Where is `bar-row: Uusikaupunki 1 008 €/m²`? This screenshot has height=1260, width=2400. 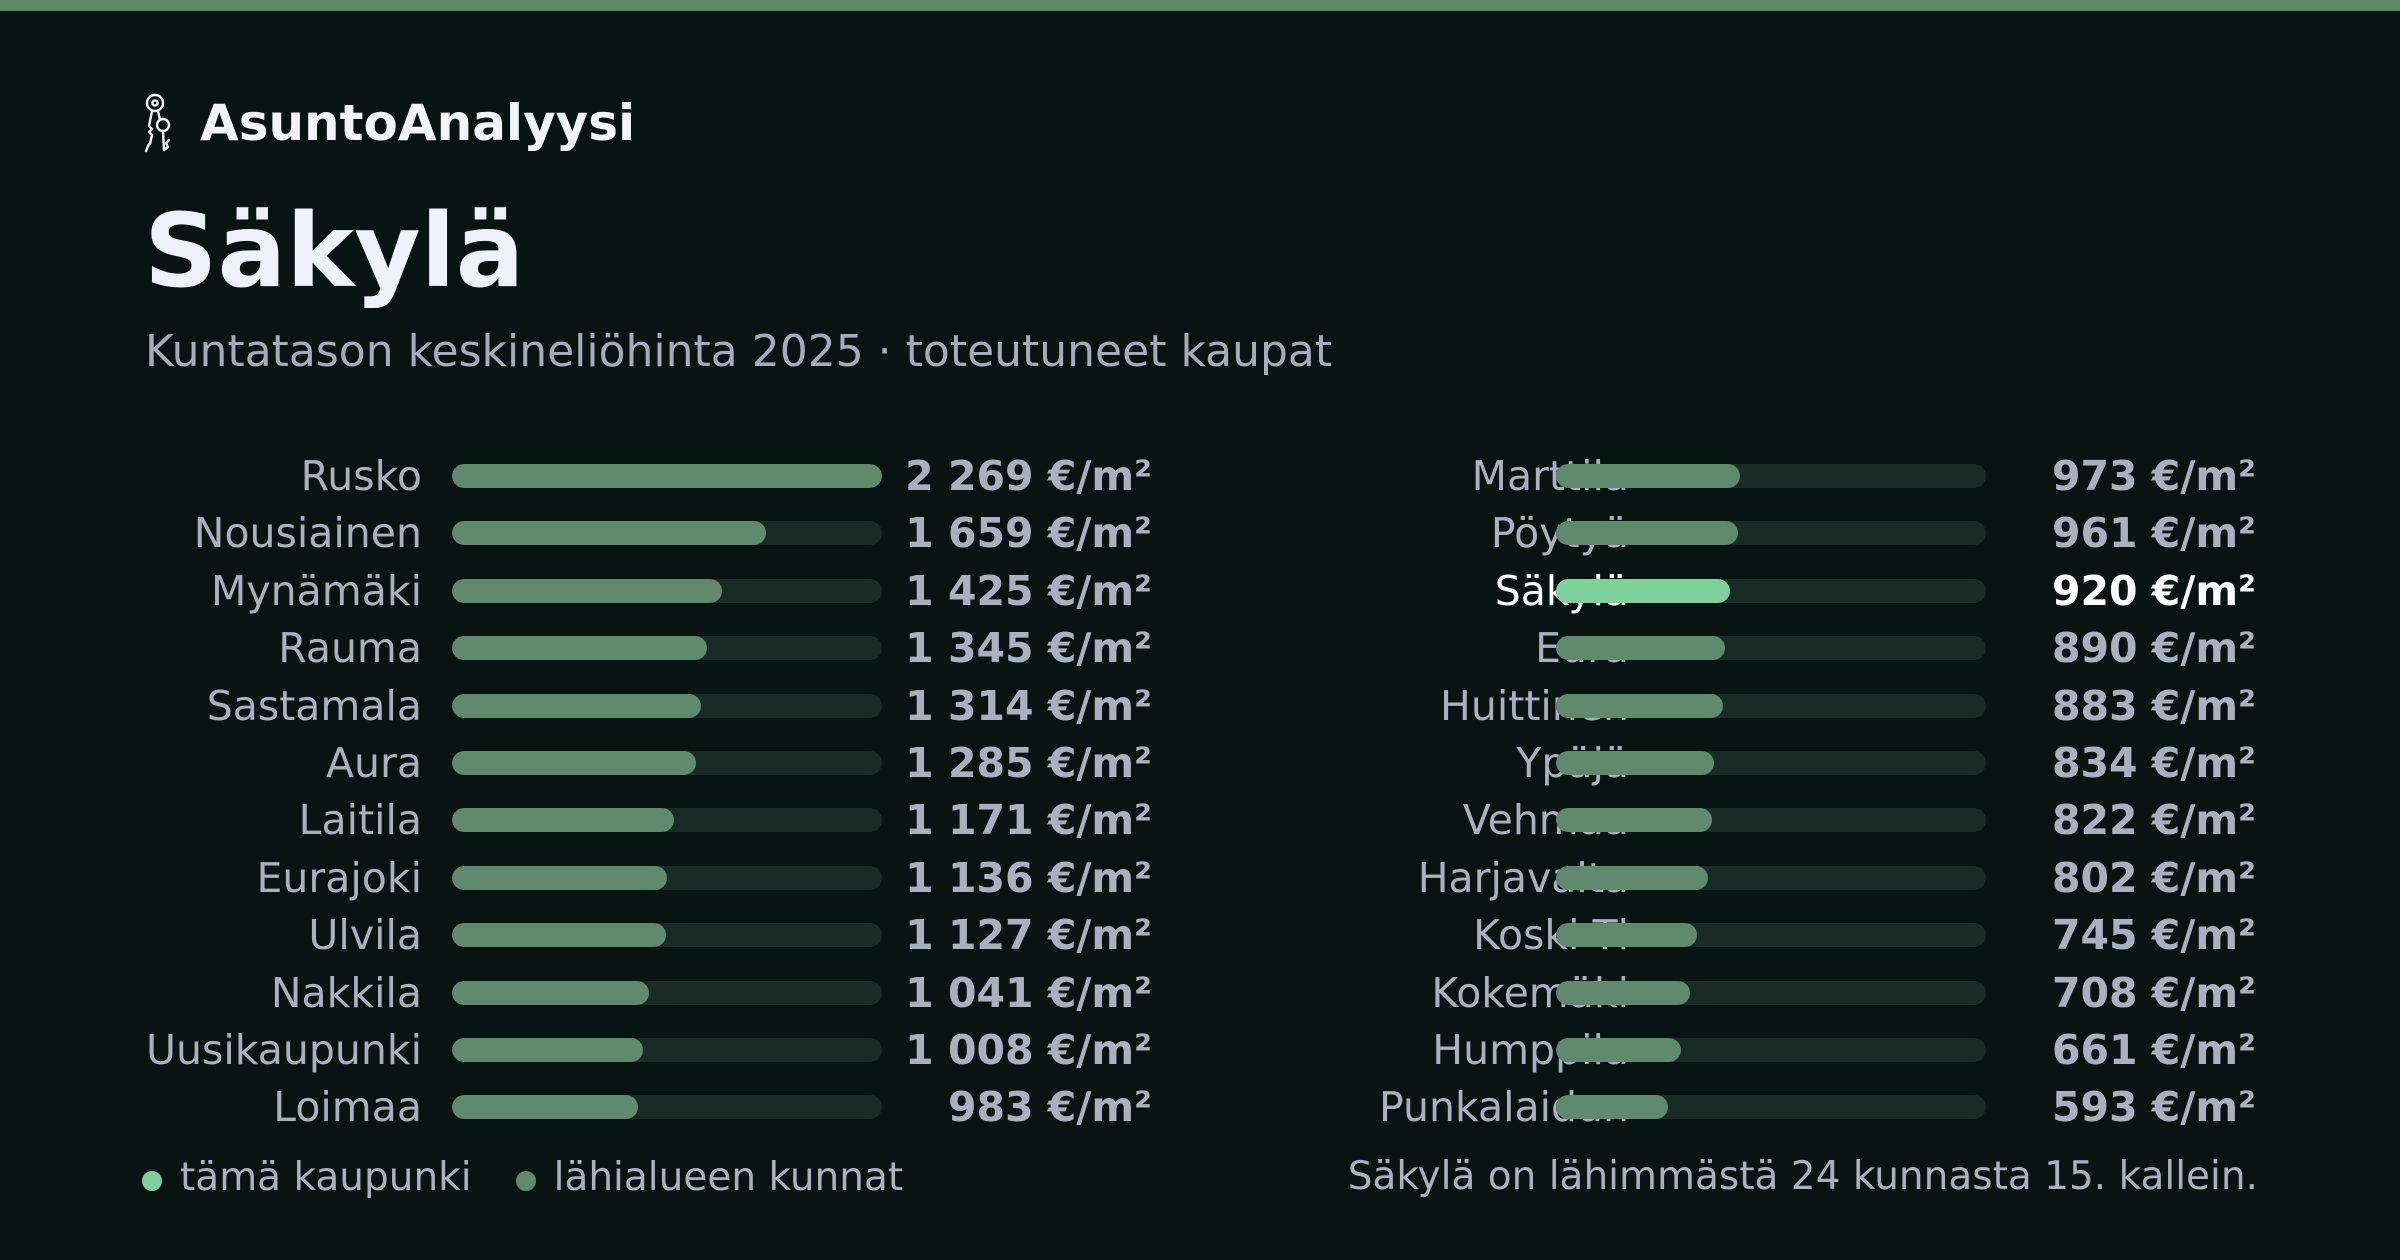
bar-row: Uusikaupunki 1 008 €/m² is located at coordinates (576, 1050).